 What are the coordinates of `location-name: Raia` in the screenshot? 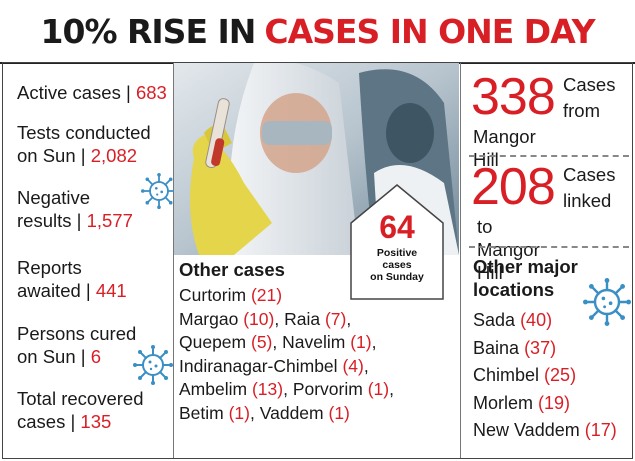 It's located at (302, 318).